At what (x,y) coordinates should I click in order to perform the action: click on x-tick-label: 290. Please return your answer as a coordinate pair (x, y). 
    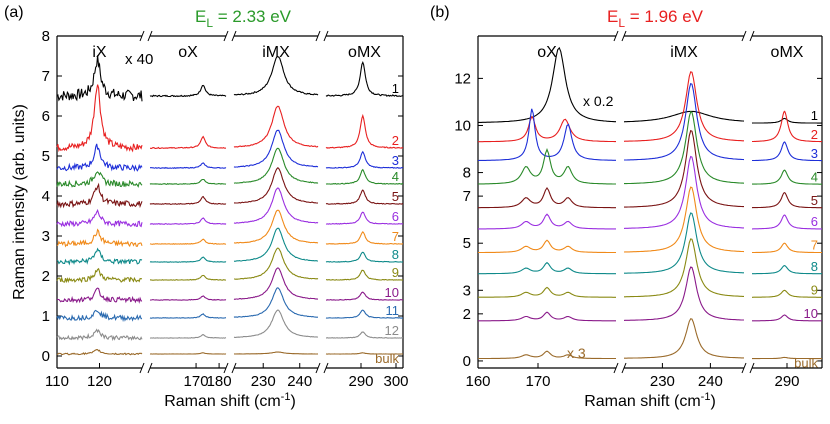
    Looking at the image, I should click on (360, 381).